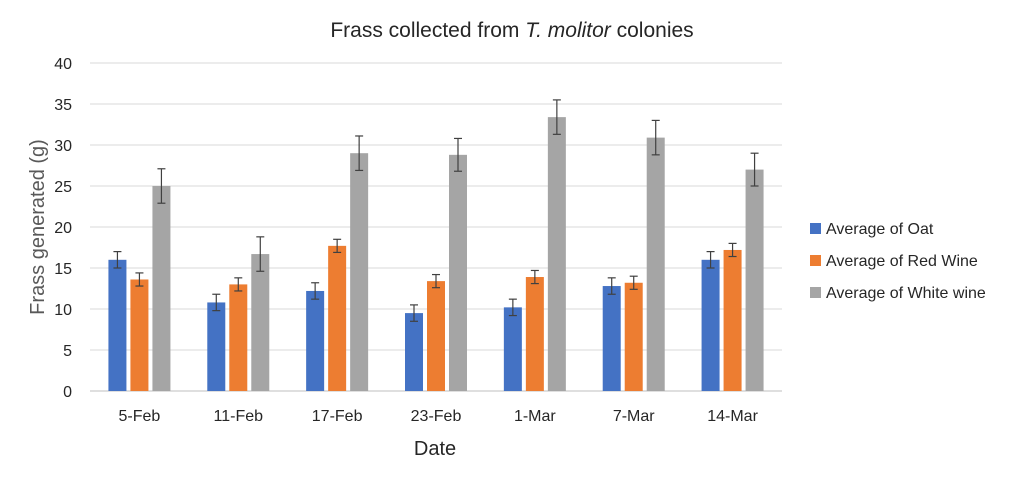  I want to click on x-tick-label: 1-Mar, so click(535, 416).